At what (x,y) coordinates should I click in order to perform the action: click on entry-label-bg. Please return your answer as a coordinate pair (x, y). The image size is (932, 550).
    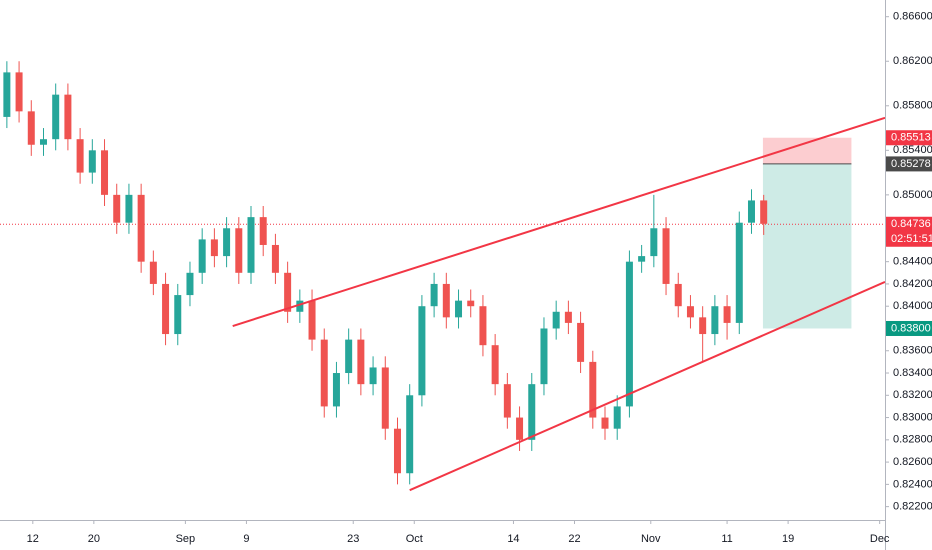
    Looking at the image, I should click on (909, 164).